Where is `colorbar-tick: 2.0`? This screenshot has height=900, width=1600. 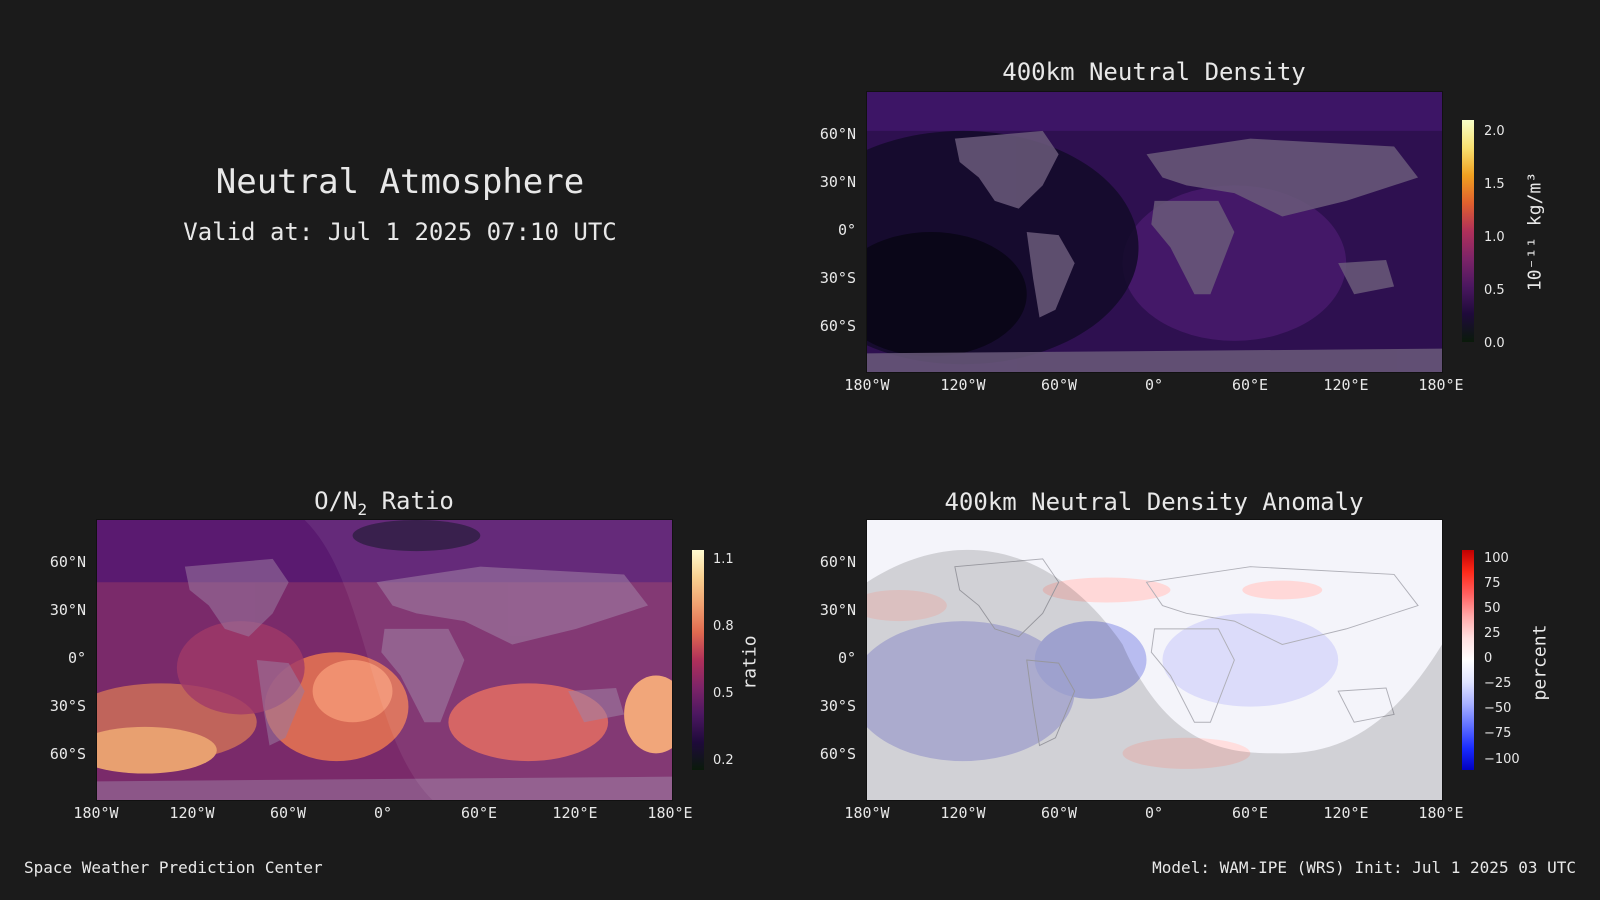 colorbar-tick: 2.0 is located at coordinates (1494, 131).